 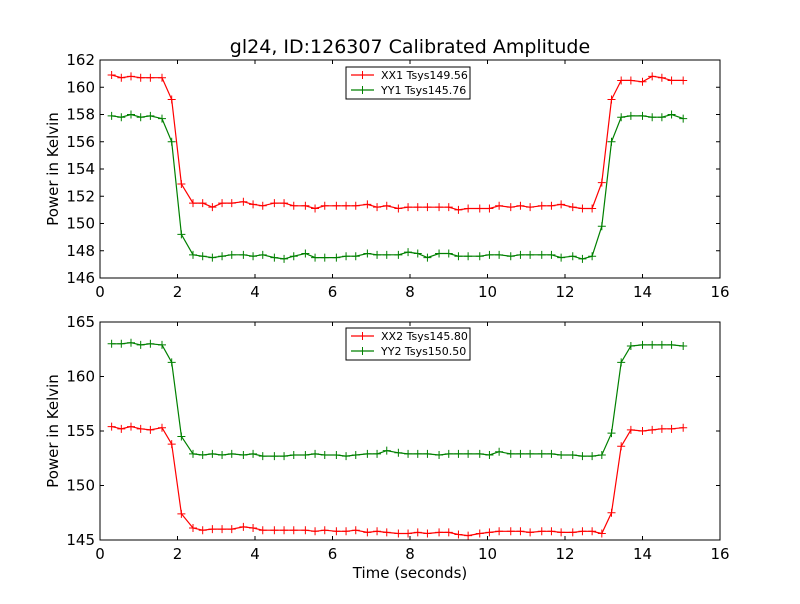 What do you see at coordinates (80, 115) in the screenshot?
I see `y-tick-label: 158` at bounding box center [80, 115].